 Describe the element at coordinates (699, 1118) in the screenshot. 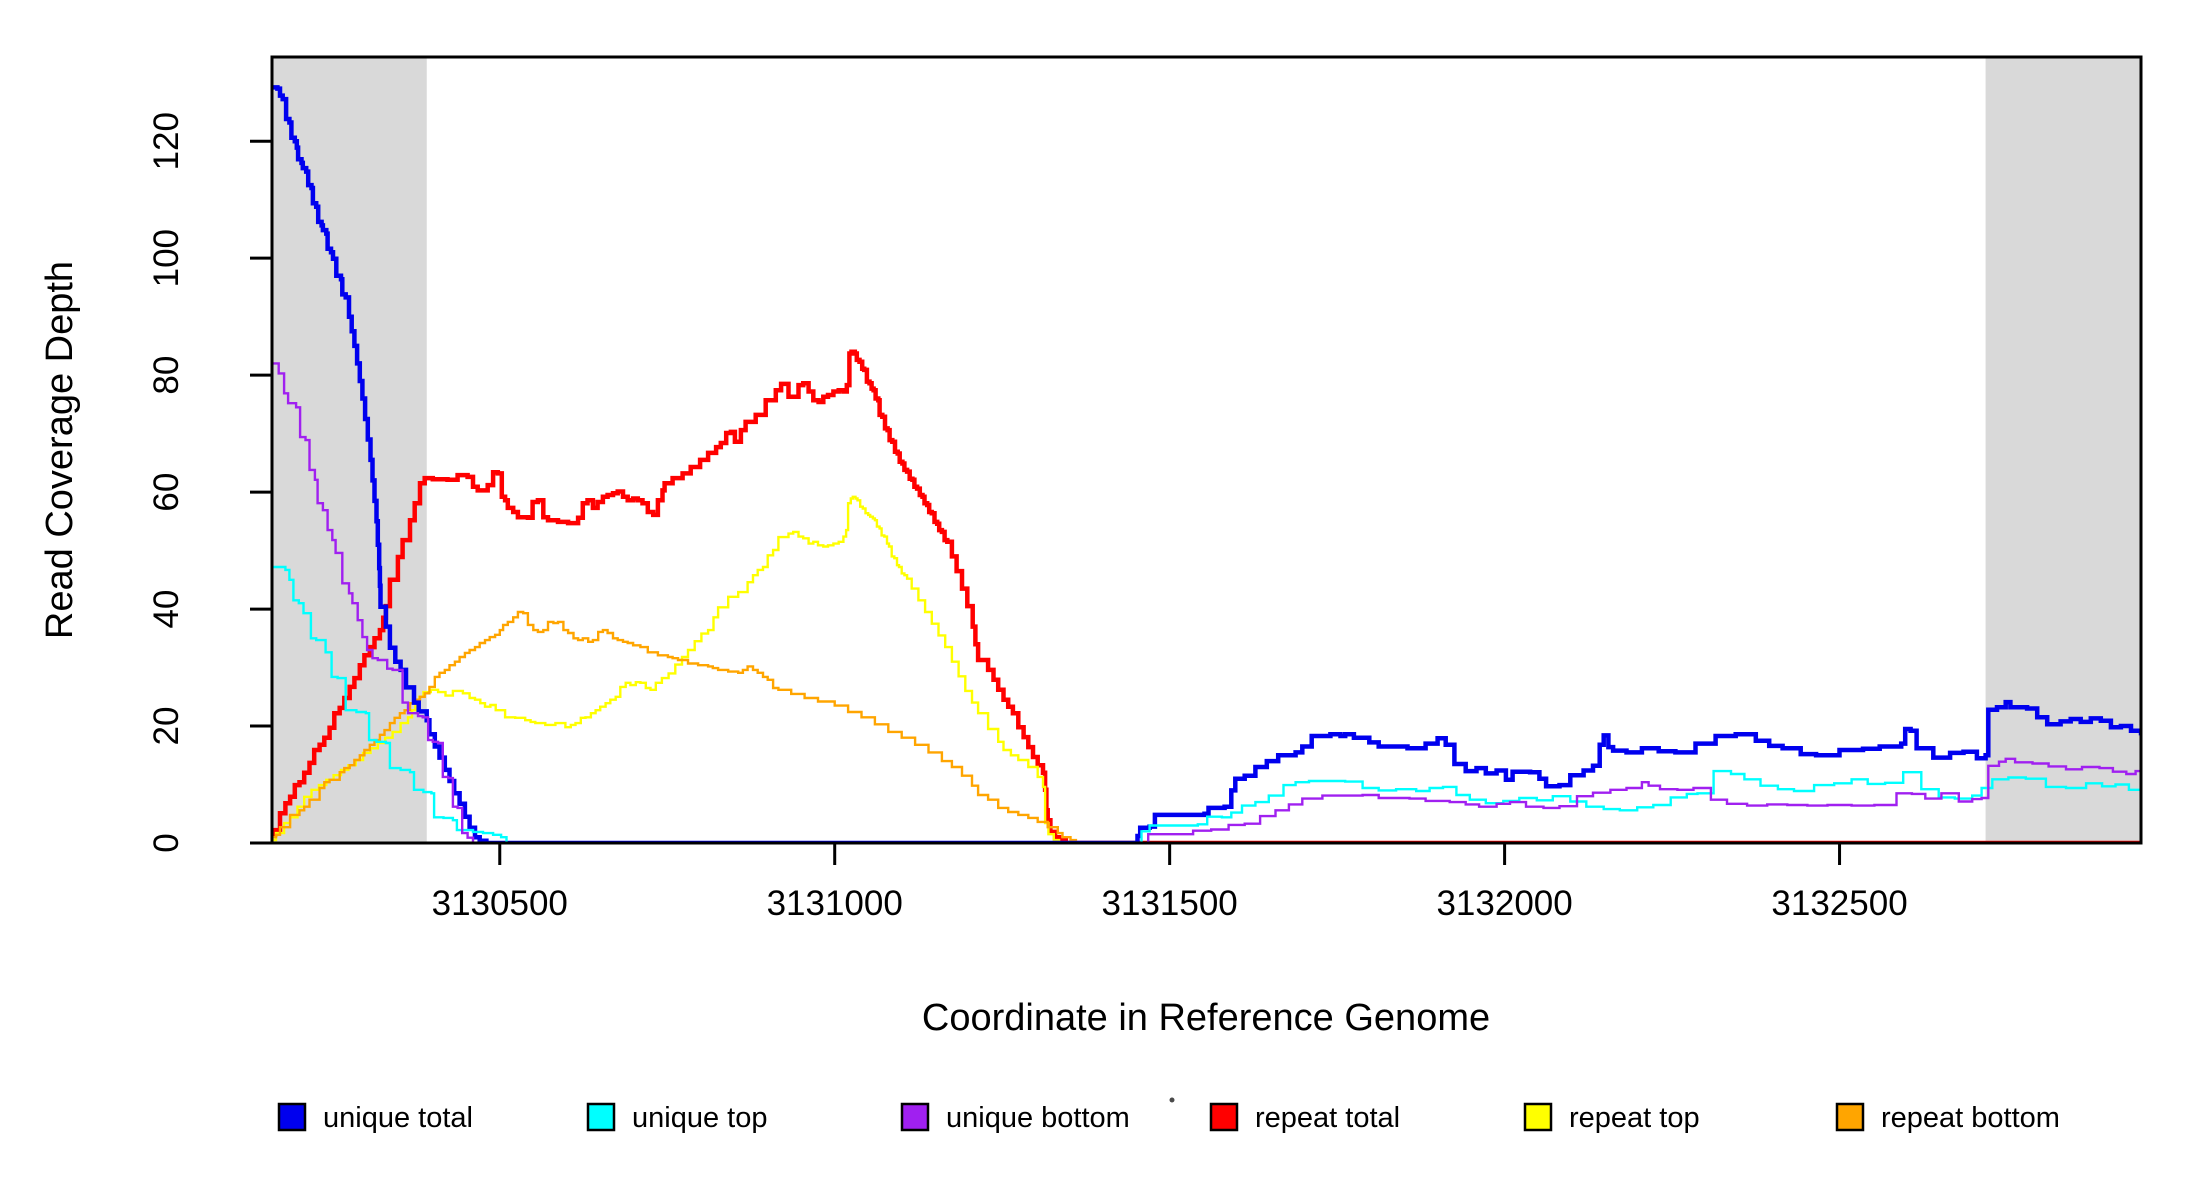

I see `legend-label: unique top` at that location.